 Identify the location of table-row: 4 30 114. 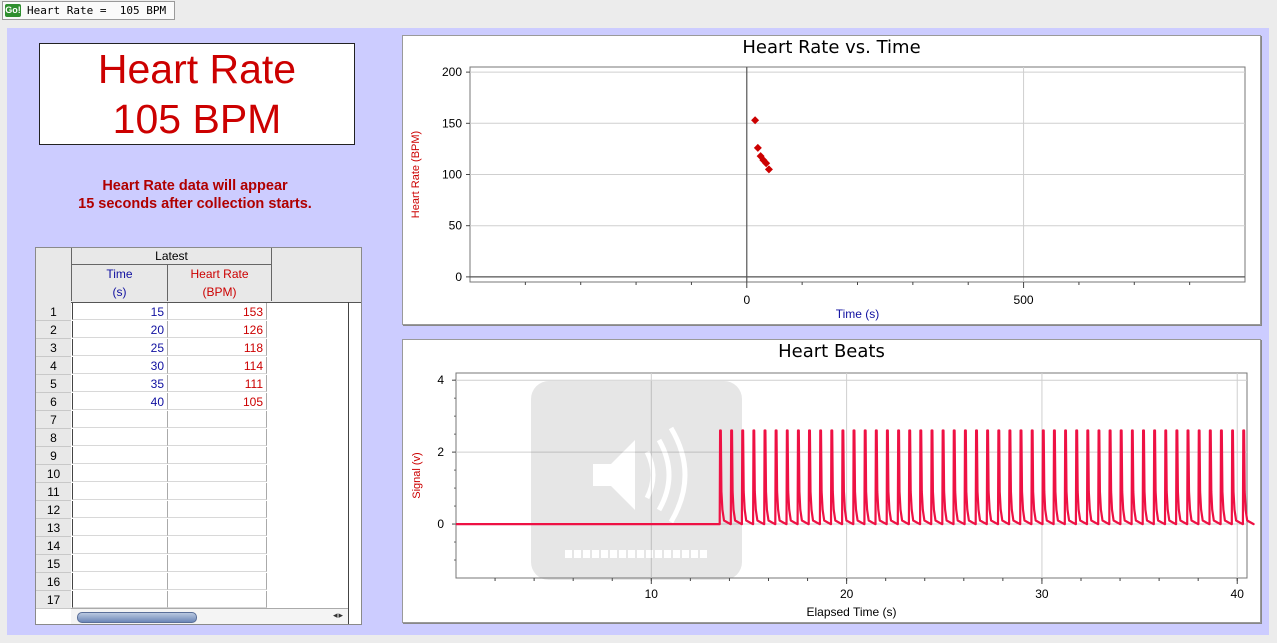
(153, 366).